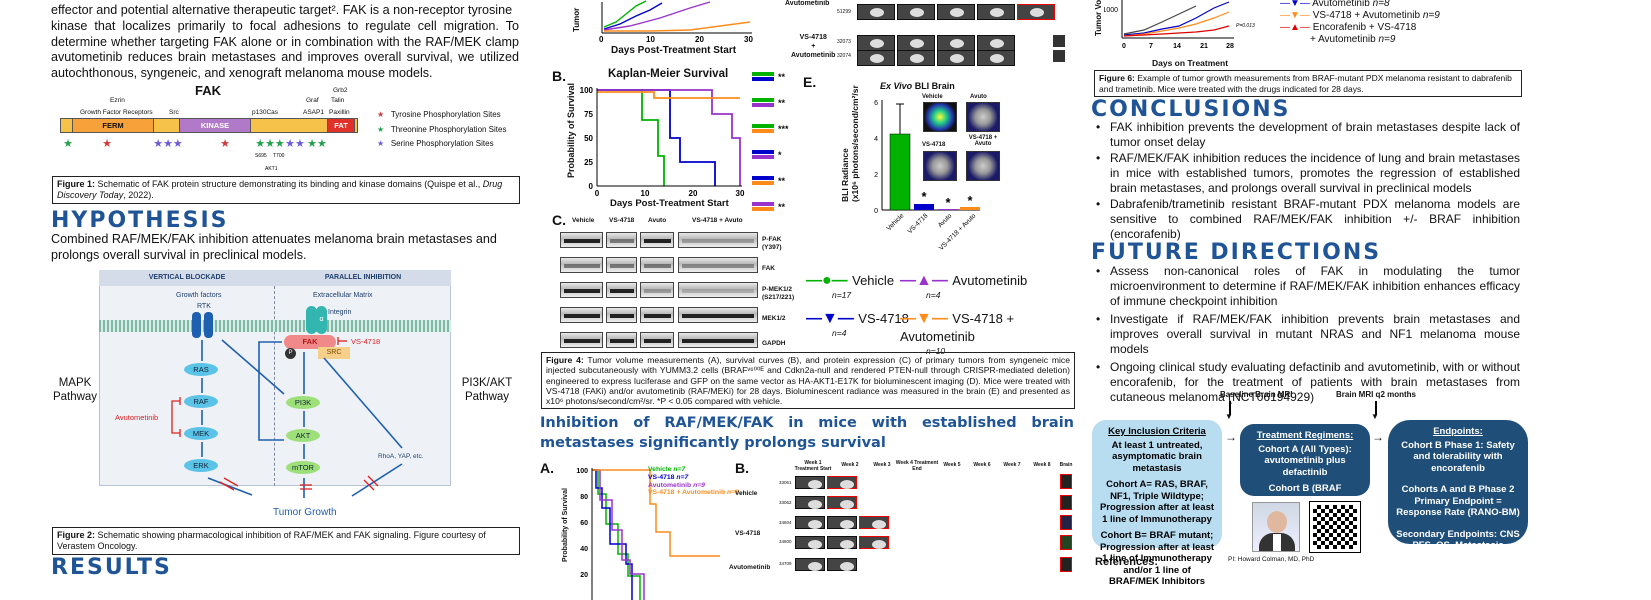 The image size is (1651, 600). What do you see at coordinates (584, 549) in the screenshot?
I see `5a-ytick-40: 40` at bounding box center [584, 549].